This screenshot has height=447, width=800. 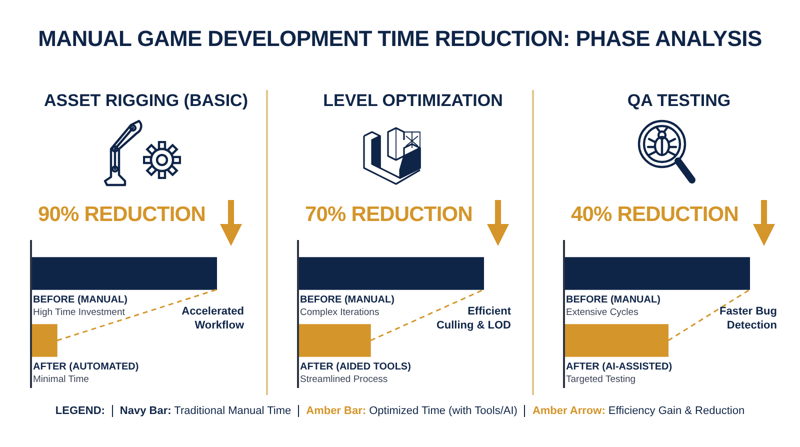 What do you see at coordinates (79, 312) in the screenshot?
I see `annotation: High Time Investment` at bounding box center [79, 312].